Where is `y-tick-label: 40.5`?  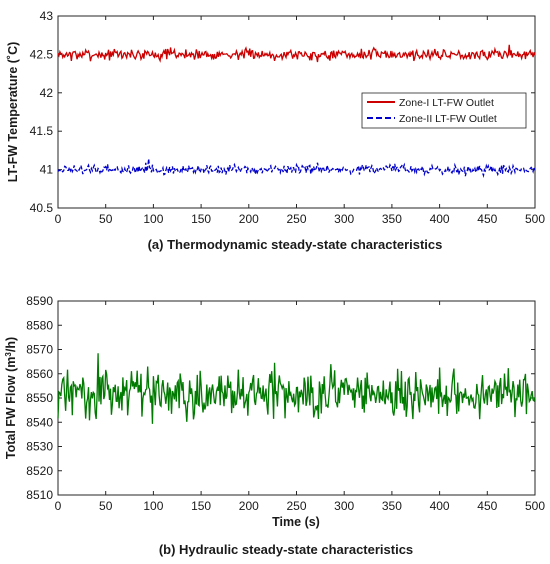 y-tick-label: 40.5 is located at coordinates (42, 208).